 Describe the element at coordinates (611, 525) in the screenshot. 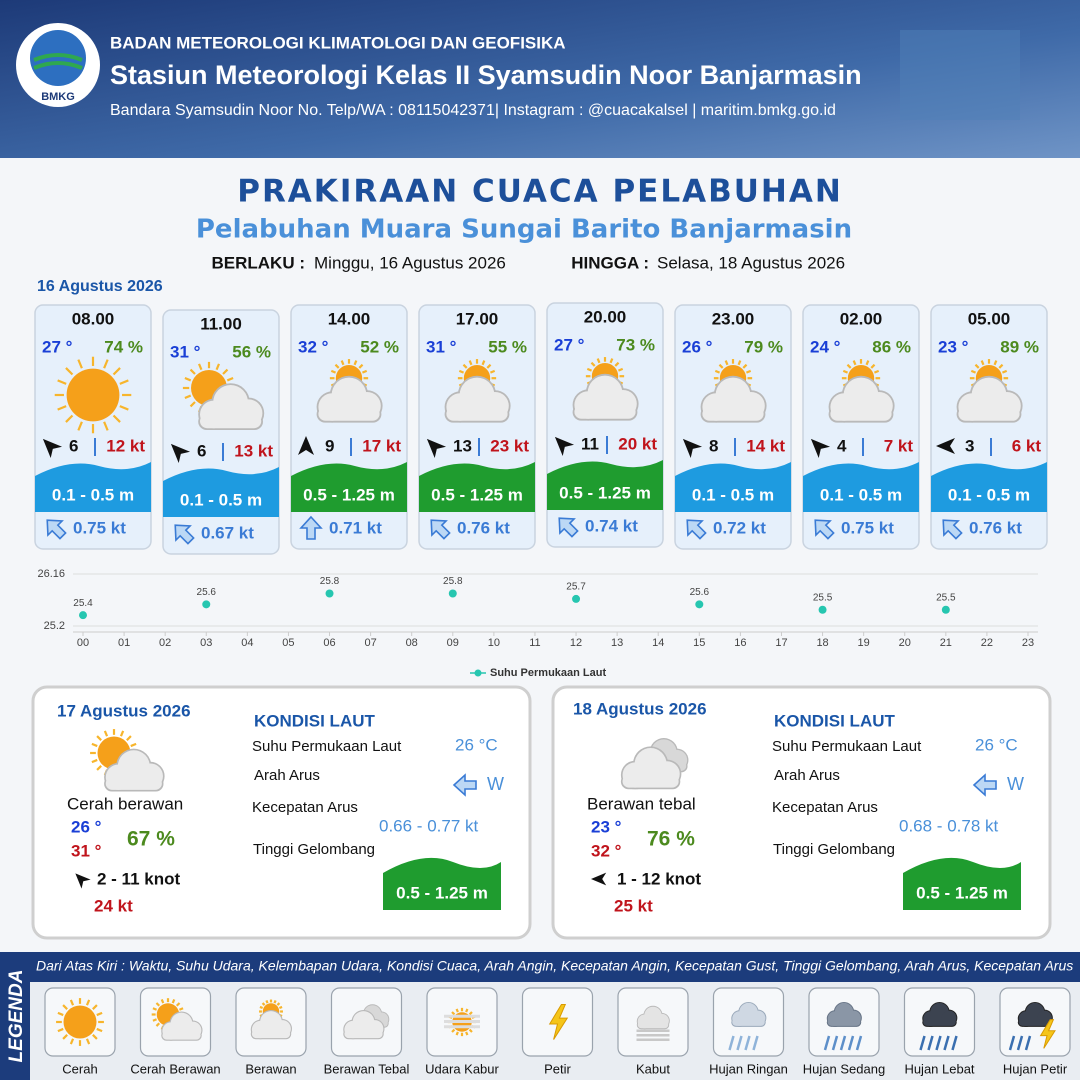

I see `current-speed: 0.74 kt` at that location.